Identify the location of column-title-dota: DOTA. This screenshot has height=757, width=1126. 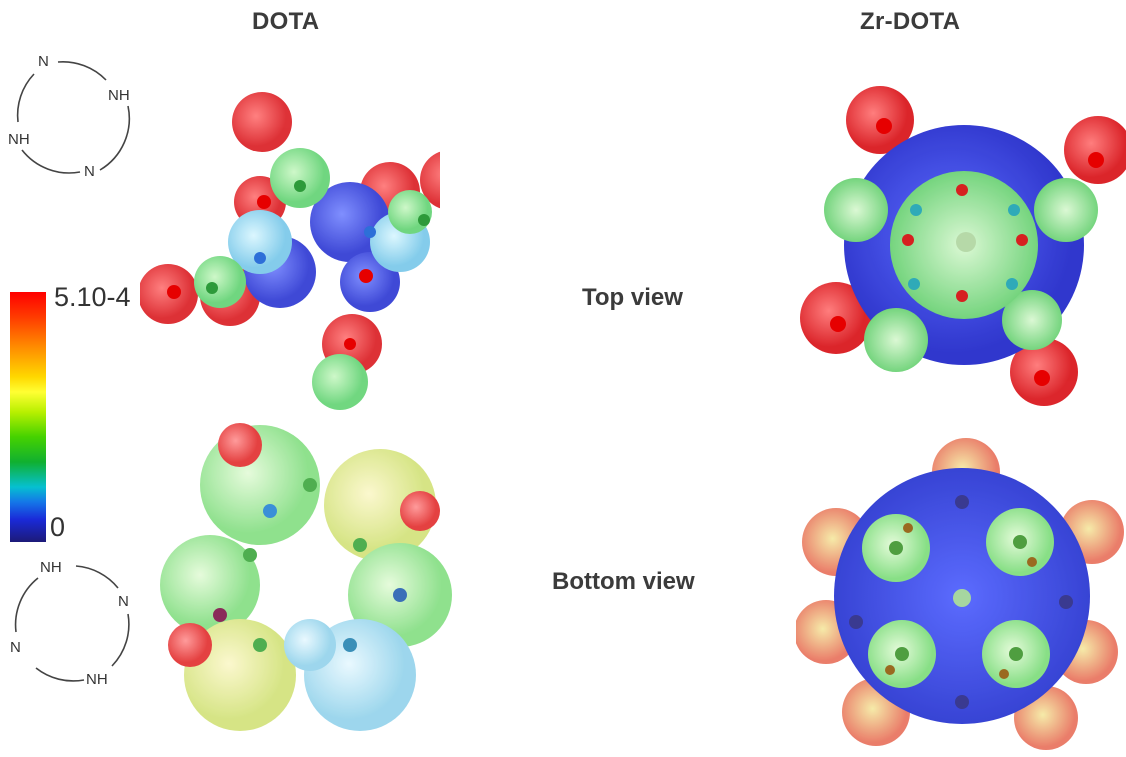
(286, 21).